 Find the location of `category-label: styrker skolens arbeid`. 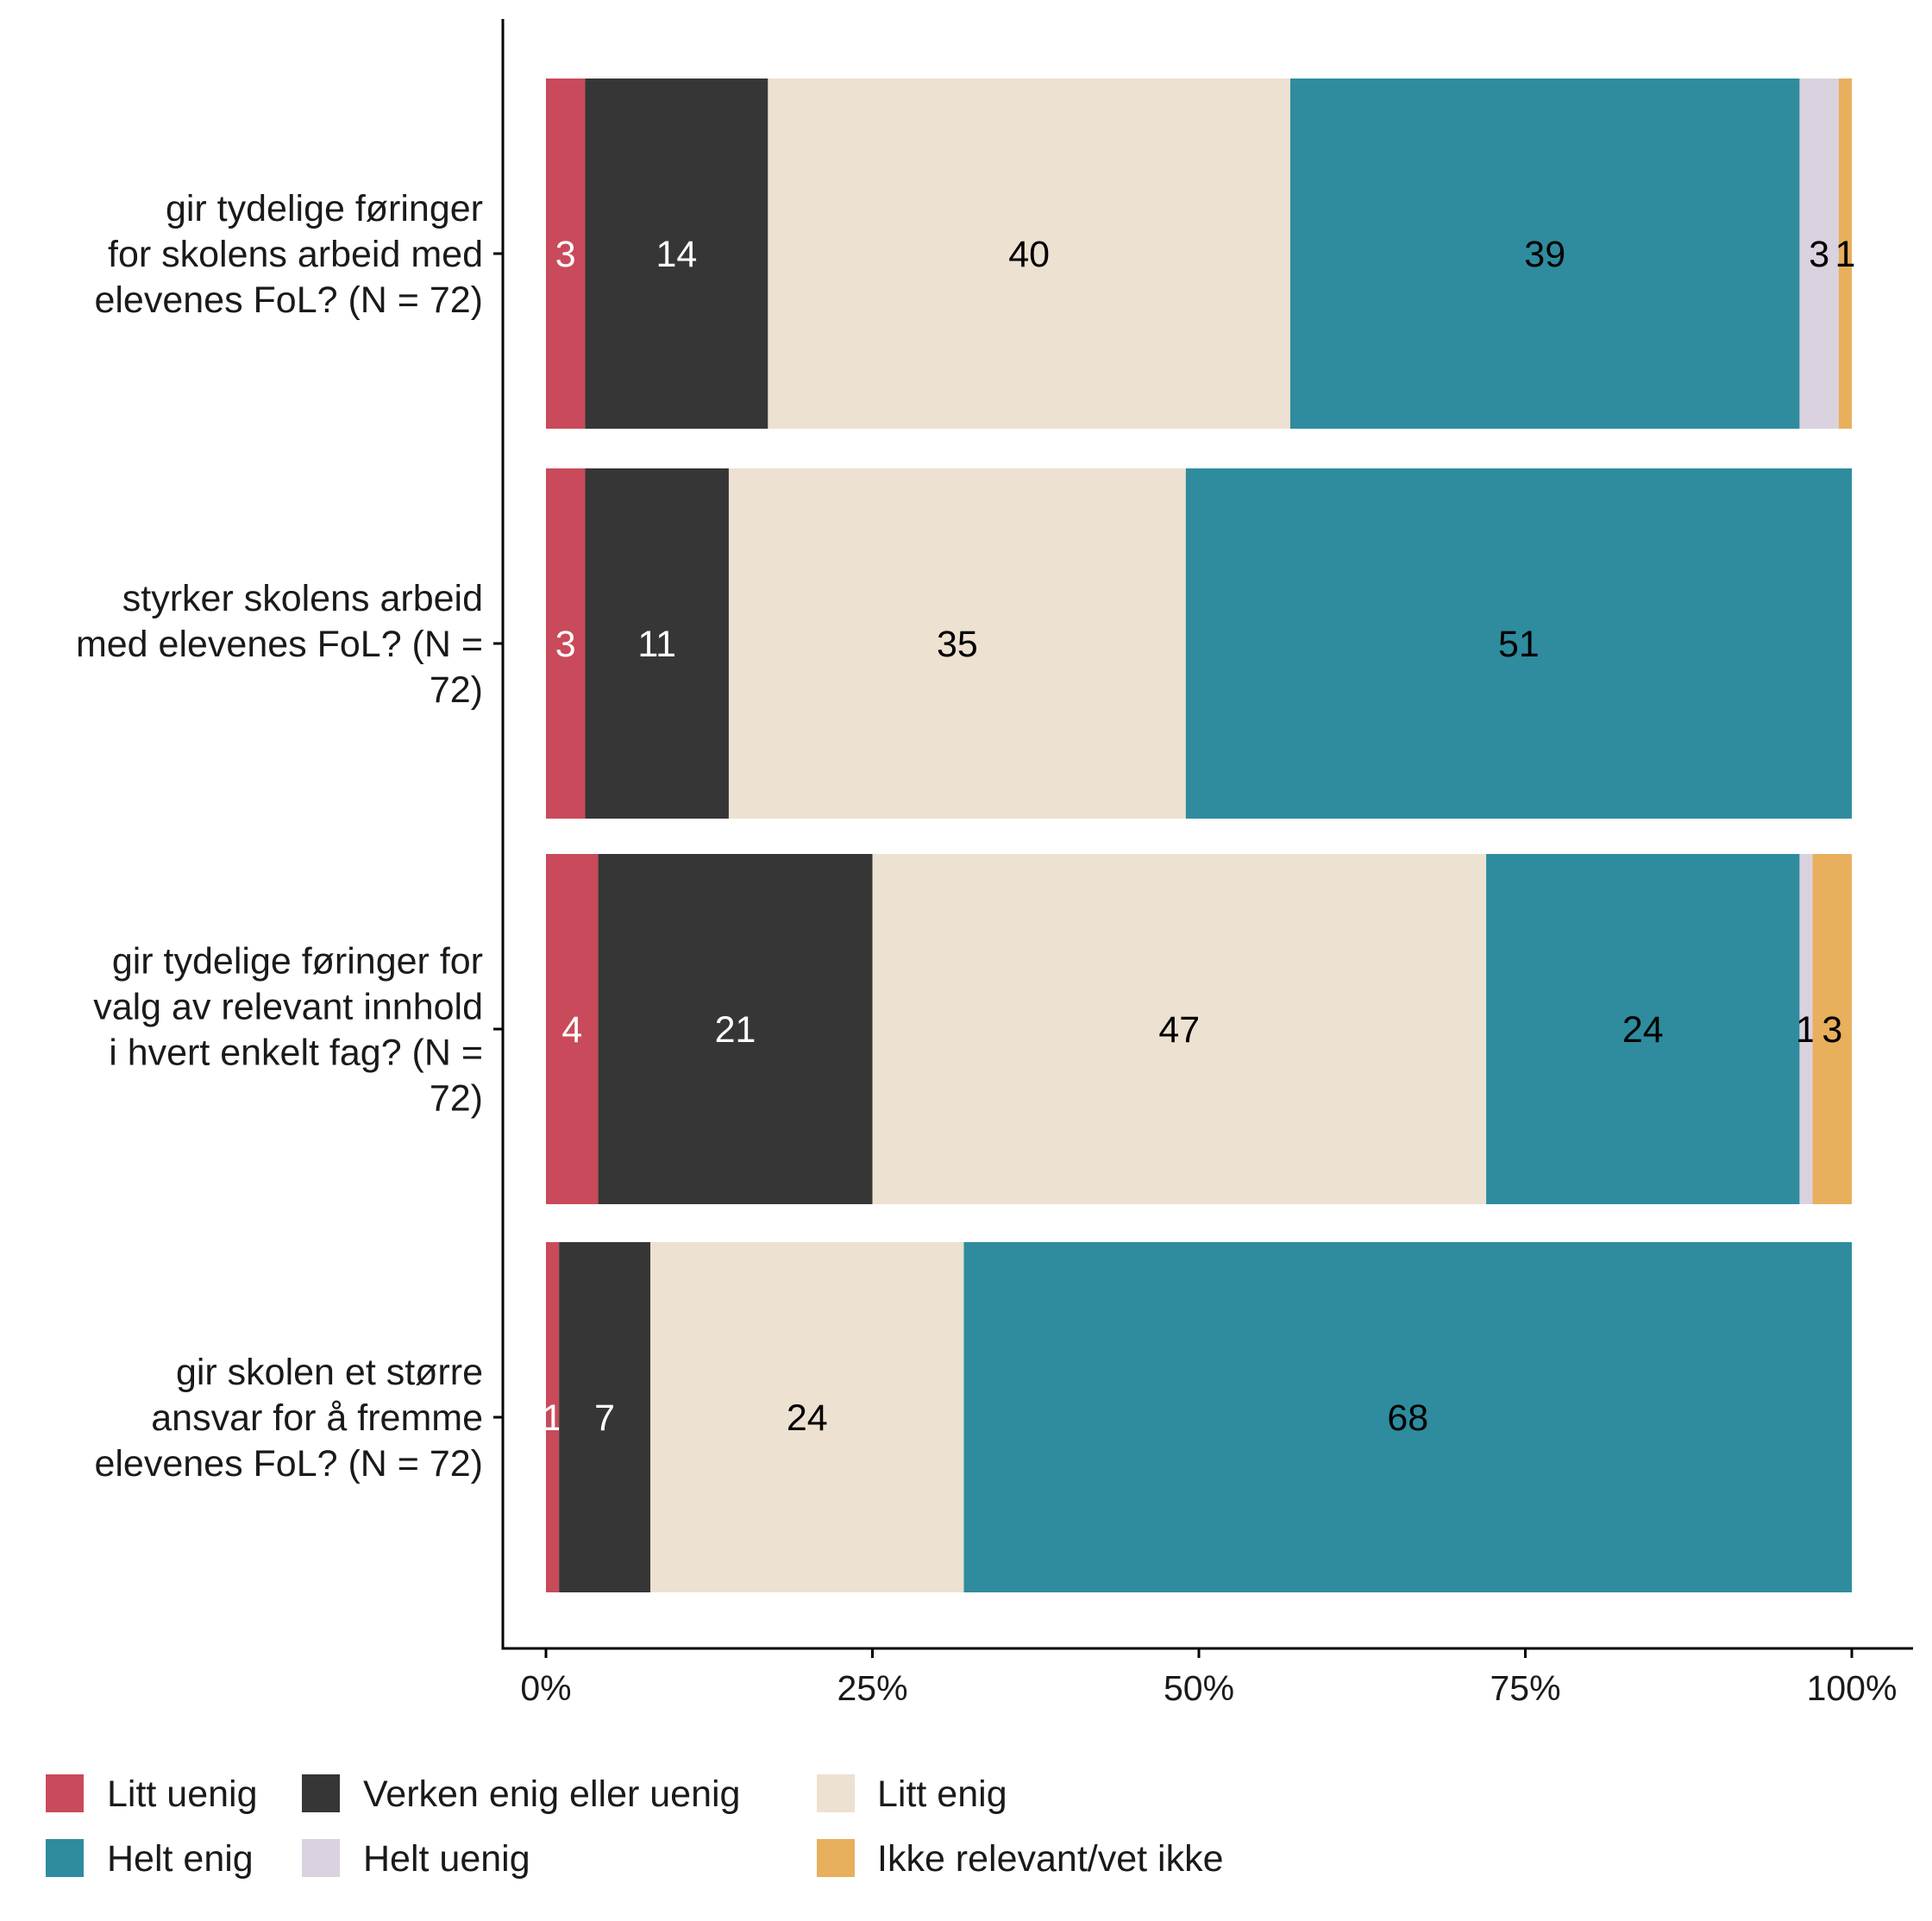

category-label: styrker skolens arbeid is located at coordinates (303, 598).